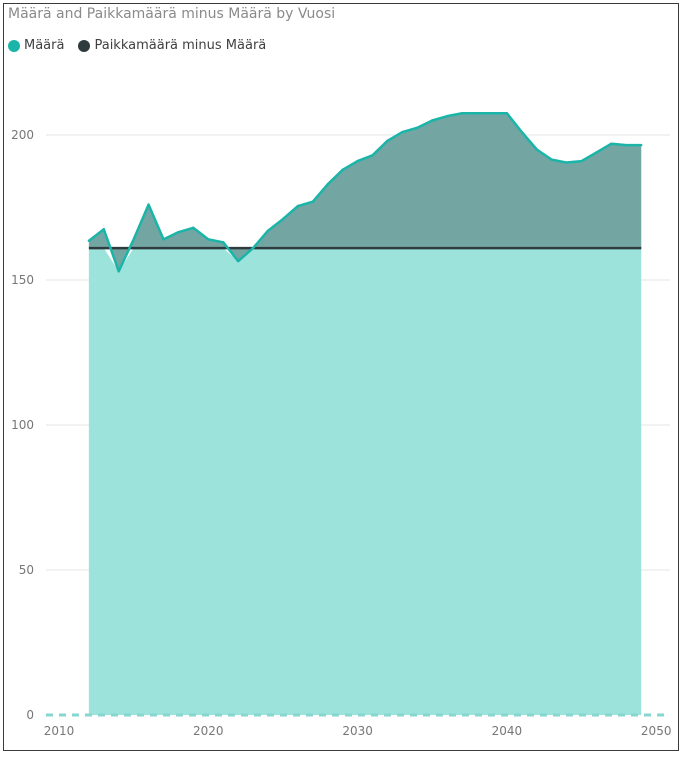 This screenshot has width=684, height=758. Describe the element at coordinates (357, 731) in the screenshot. I see `x-tick-2030: 2030` at that location.